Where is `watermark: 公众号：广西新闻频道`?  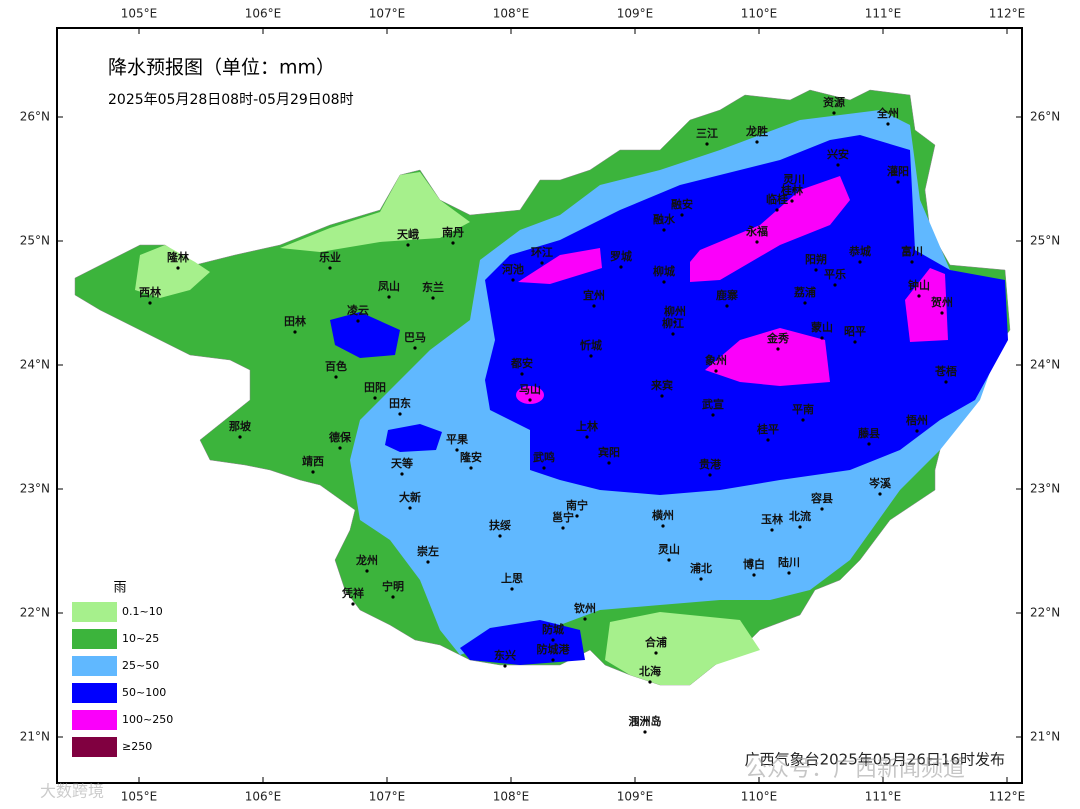
watermark: 公众号：广西新闻频道 is located at coordinates (855, 769).